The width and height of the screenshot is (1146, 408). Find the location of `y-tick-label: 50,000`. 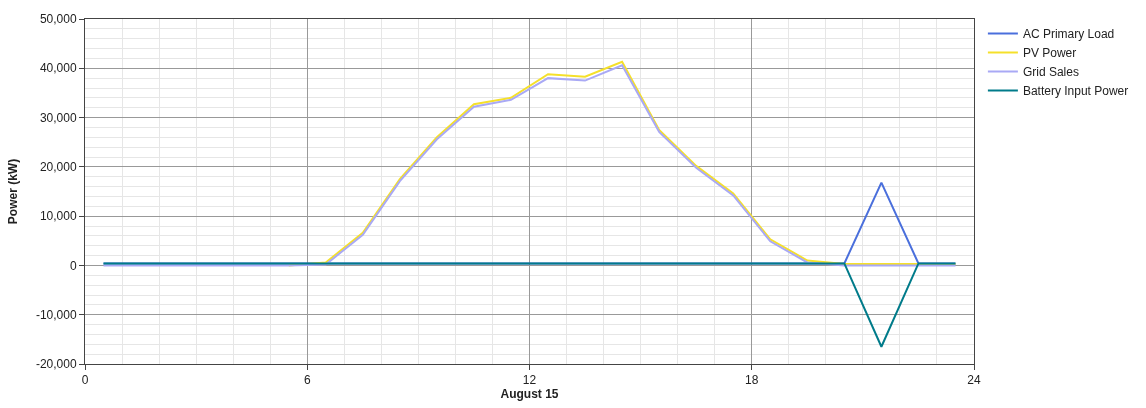

y-tick-label: 50,000 is located at coordinates (58, 19).